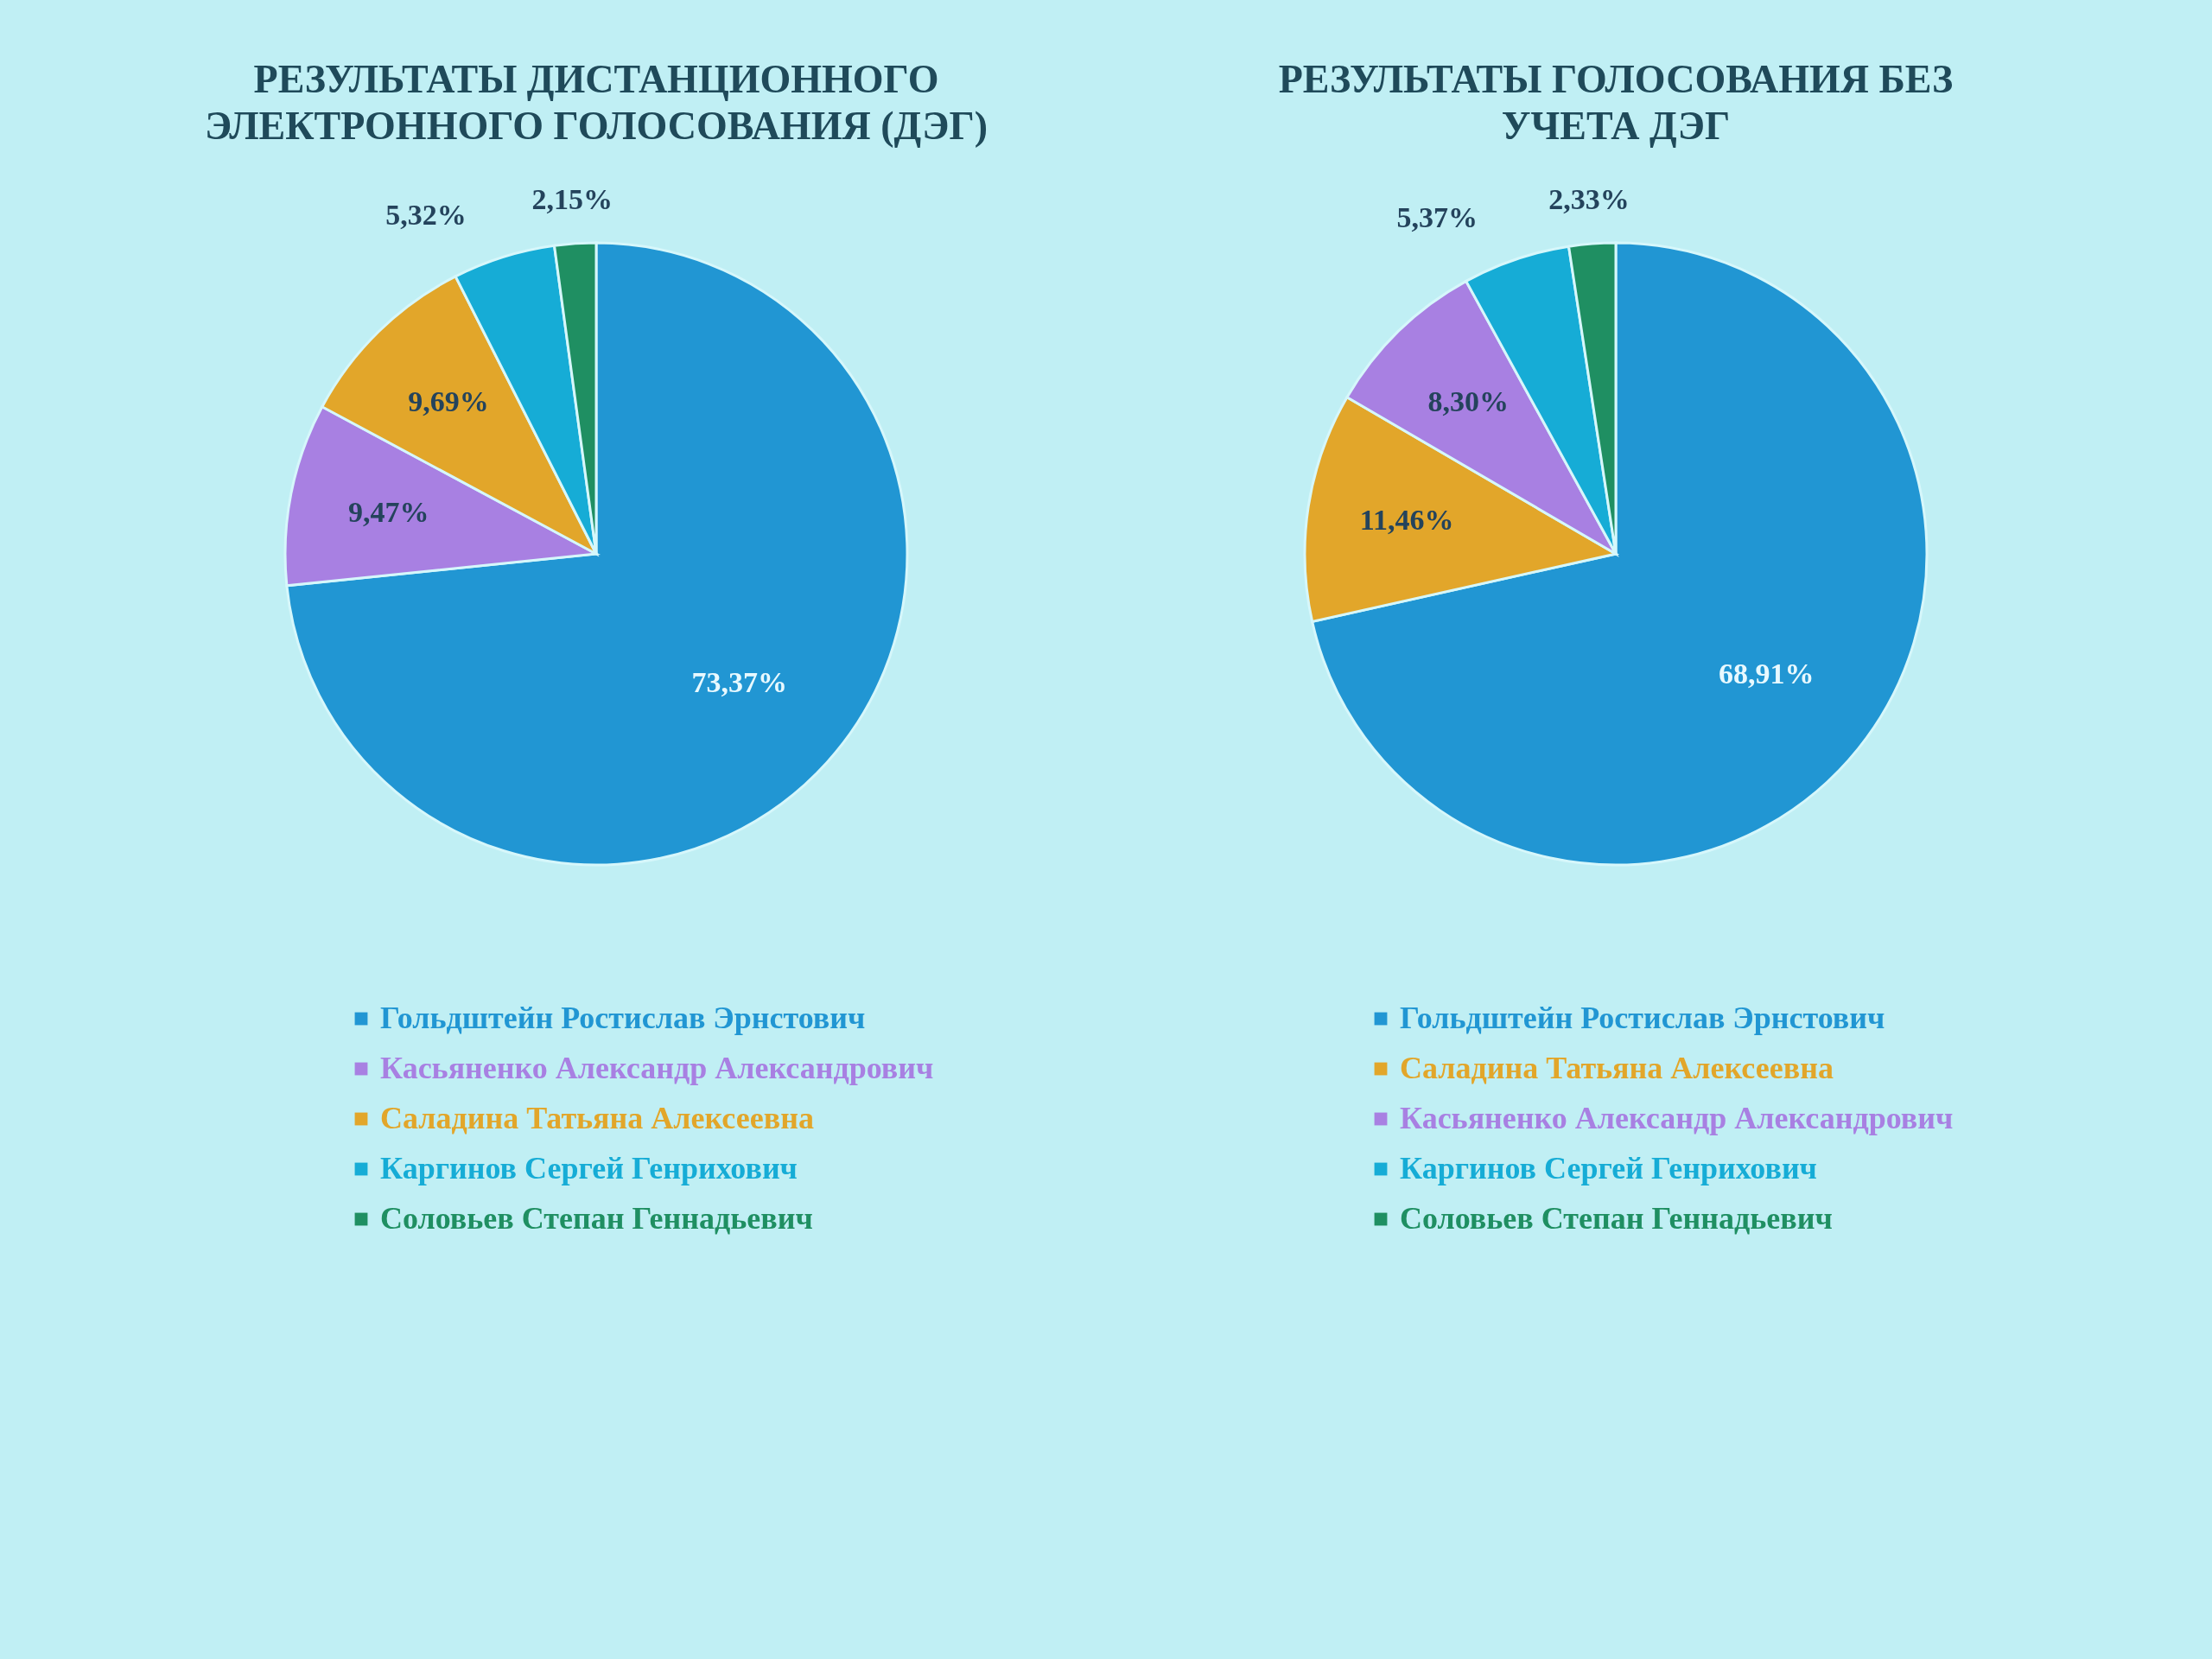  What do you see at coordinates (572, 198) in the screenshot?
I see `data-label: 2,15%` at bounding box center [572, 198].